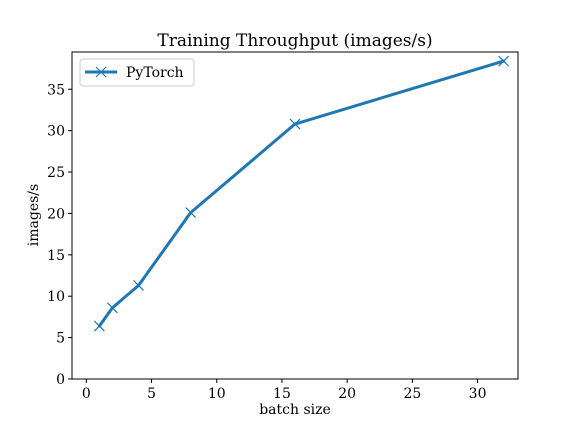 The height and width of the screenshot is (437, 576). I want to click on x-tick-label: 20, so click(347, 394).